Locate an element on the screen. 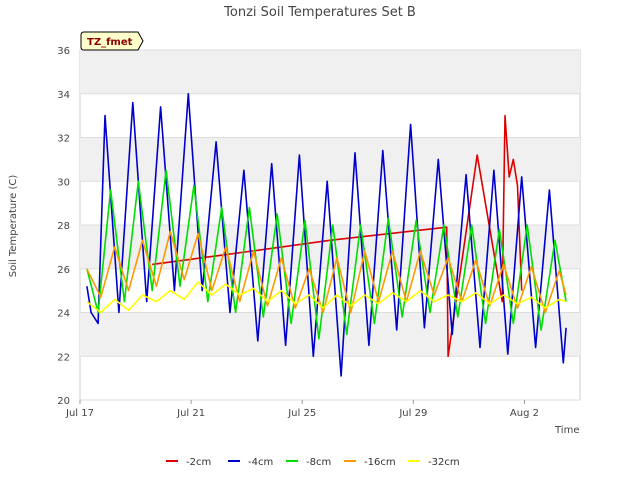 The width and height of the screenshot is (640, 480). legend-label: -2cm is located at coordinates (198, 462).